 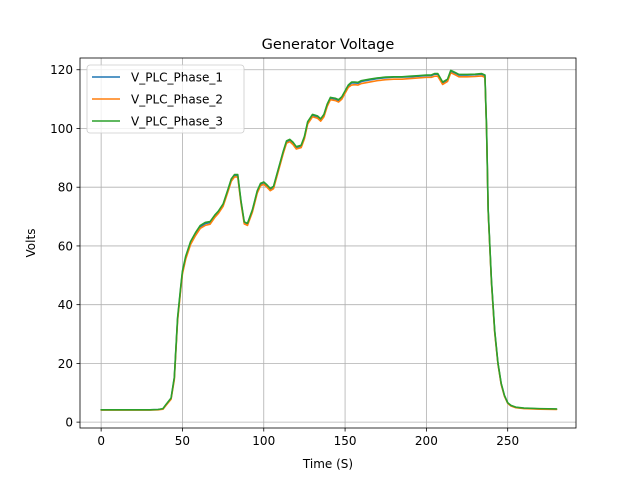 I want to click on chart-title: Generator Voltage, so click(x=328, y=45).